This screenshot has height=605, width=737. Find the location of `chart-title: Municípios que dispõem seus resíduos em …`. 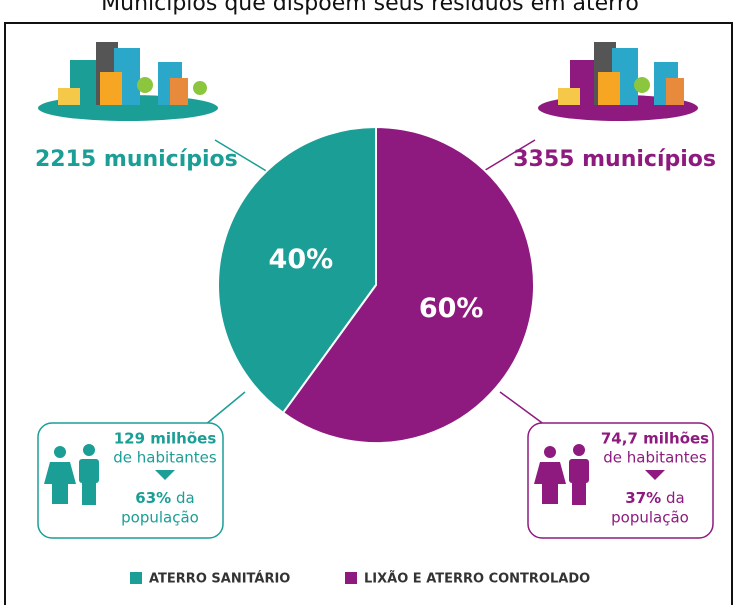

chart-title: Municípios que dispõem seus resíduos em … is located at coordinates (370, 8).